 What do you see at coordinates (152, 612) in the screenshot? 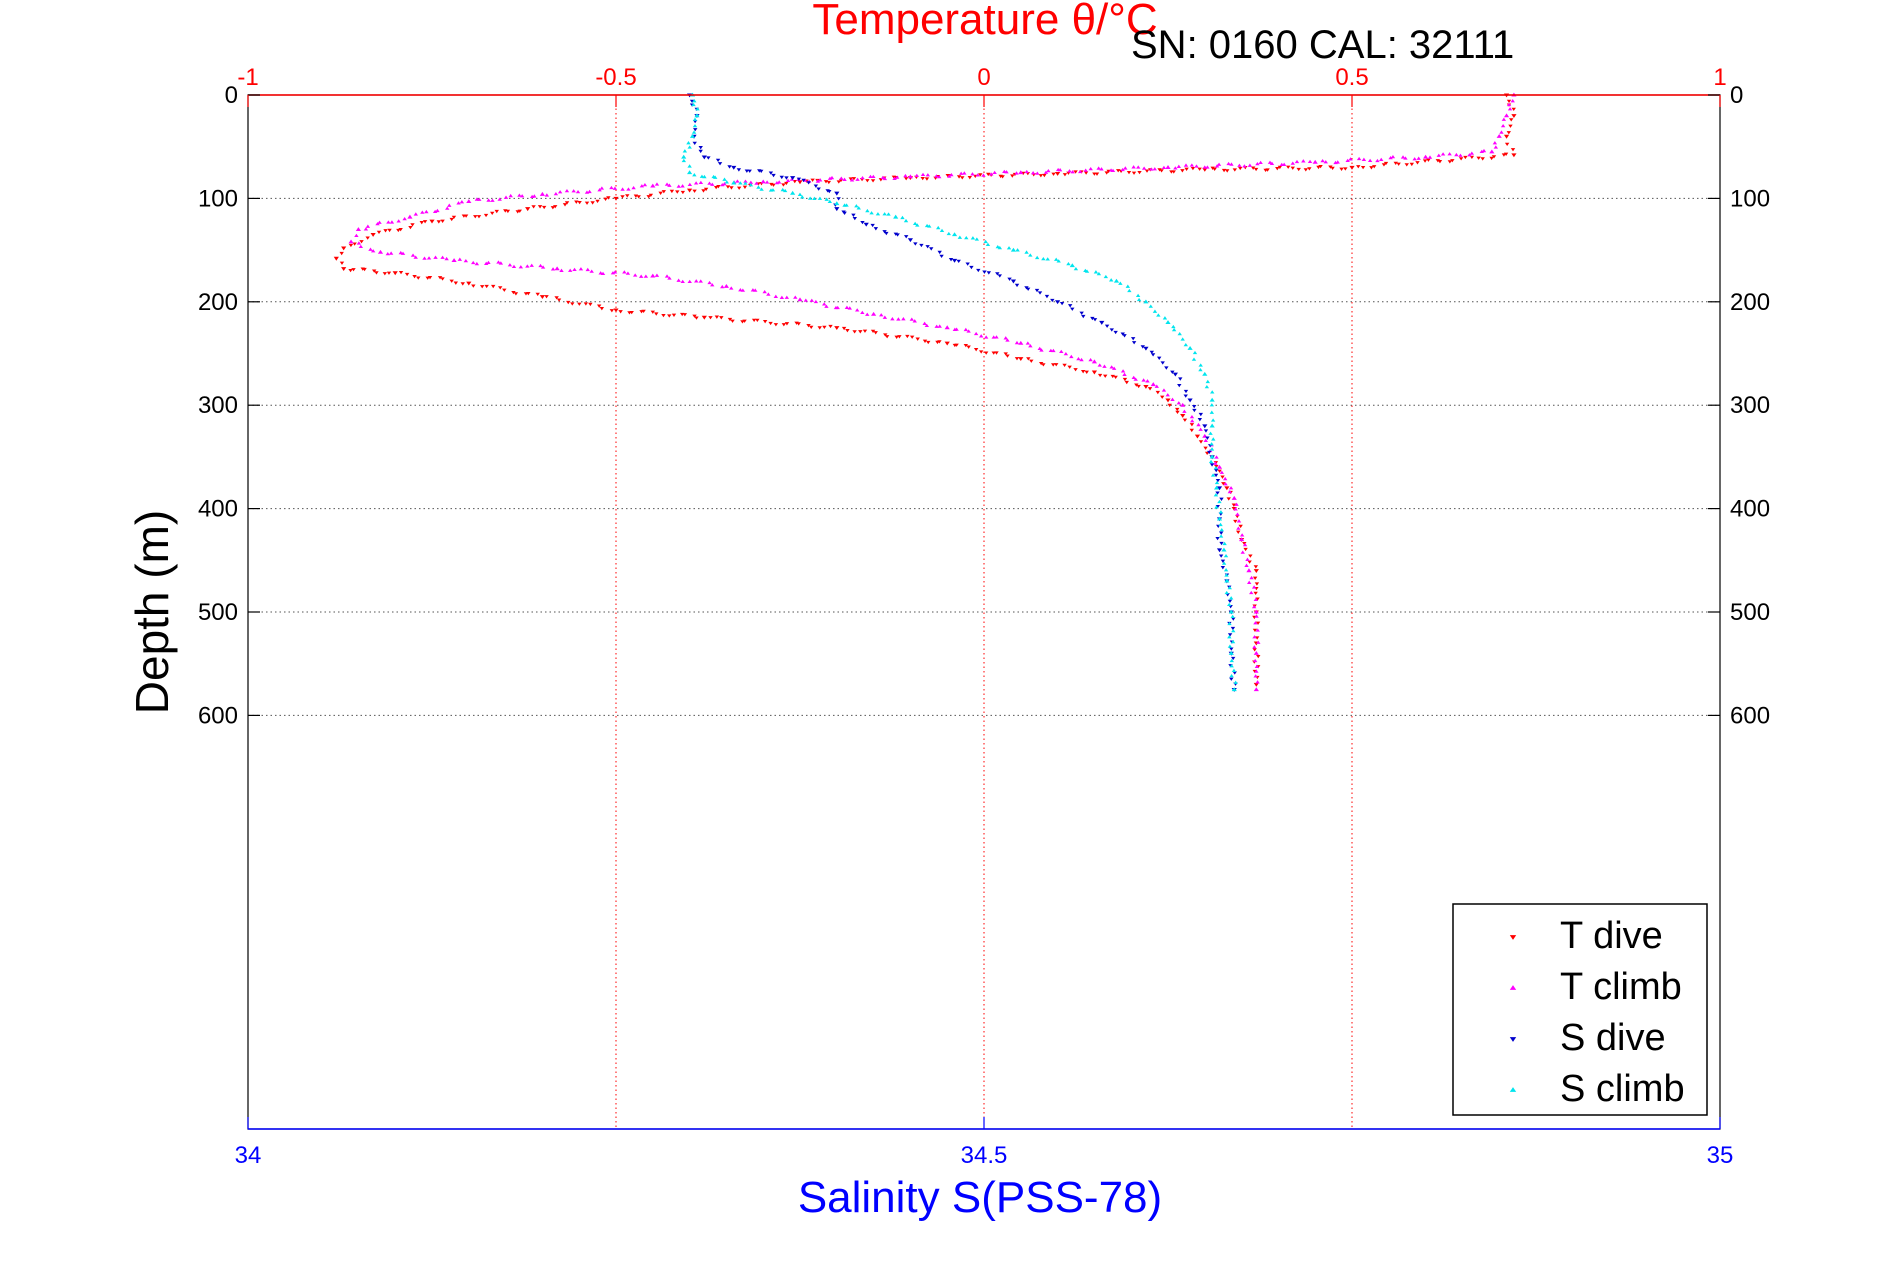
I see `y-axis-label: Depth (m)` at bounding box center [152, 612].